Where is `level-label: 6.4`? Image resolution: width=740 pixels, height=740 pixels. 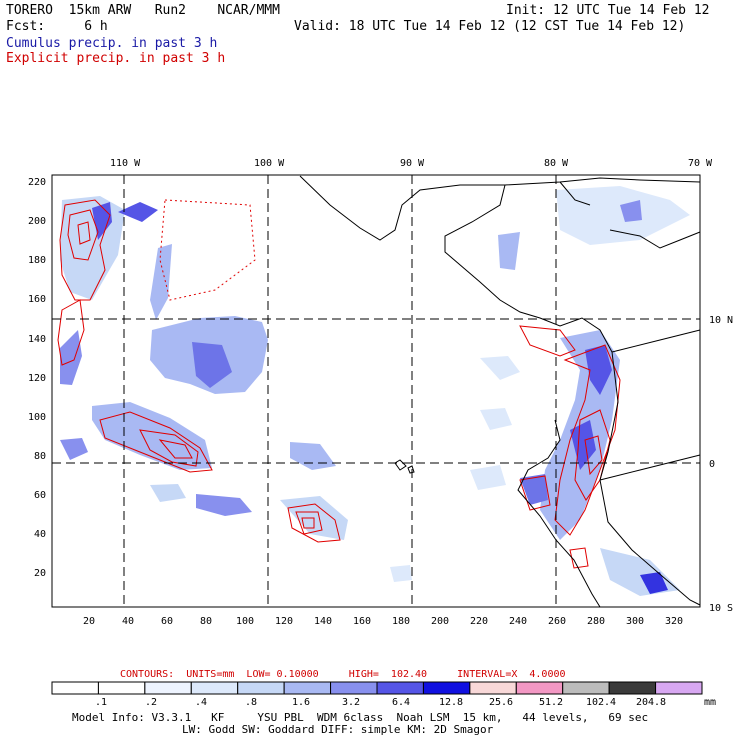
level-label: 6.4 is located at coordinates (401, 702).